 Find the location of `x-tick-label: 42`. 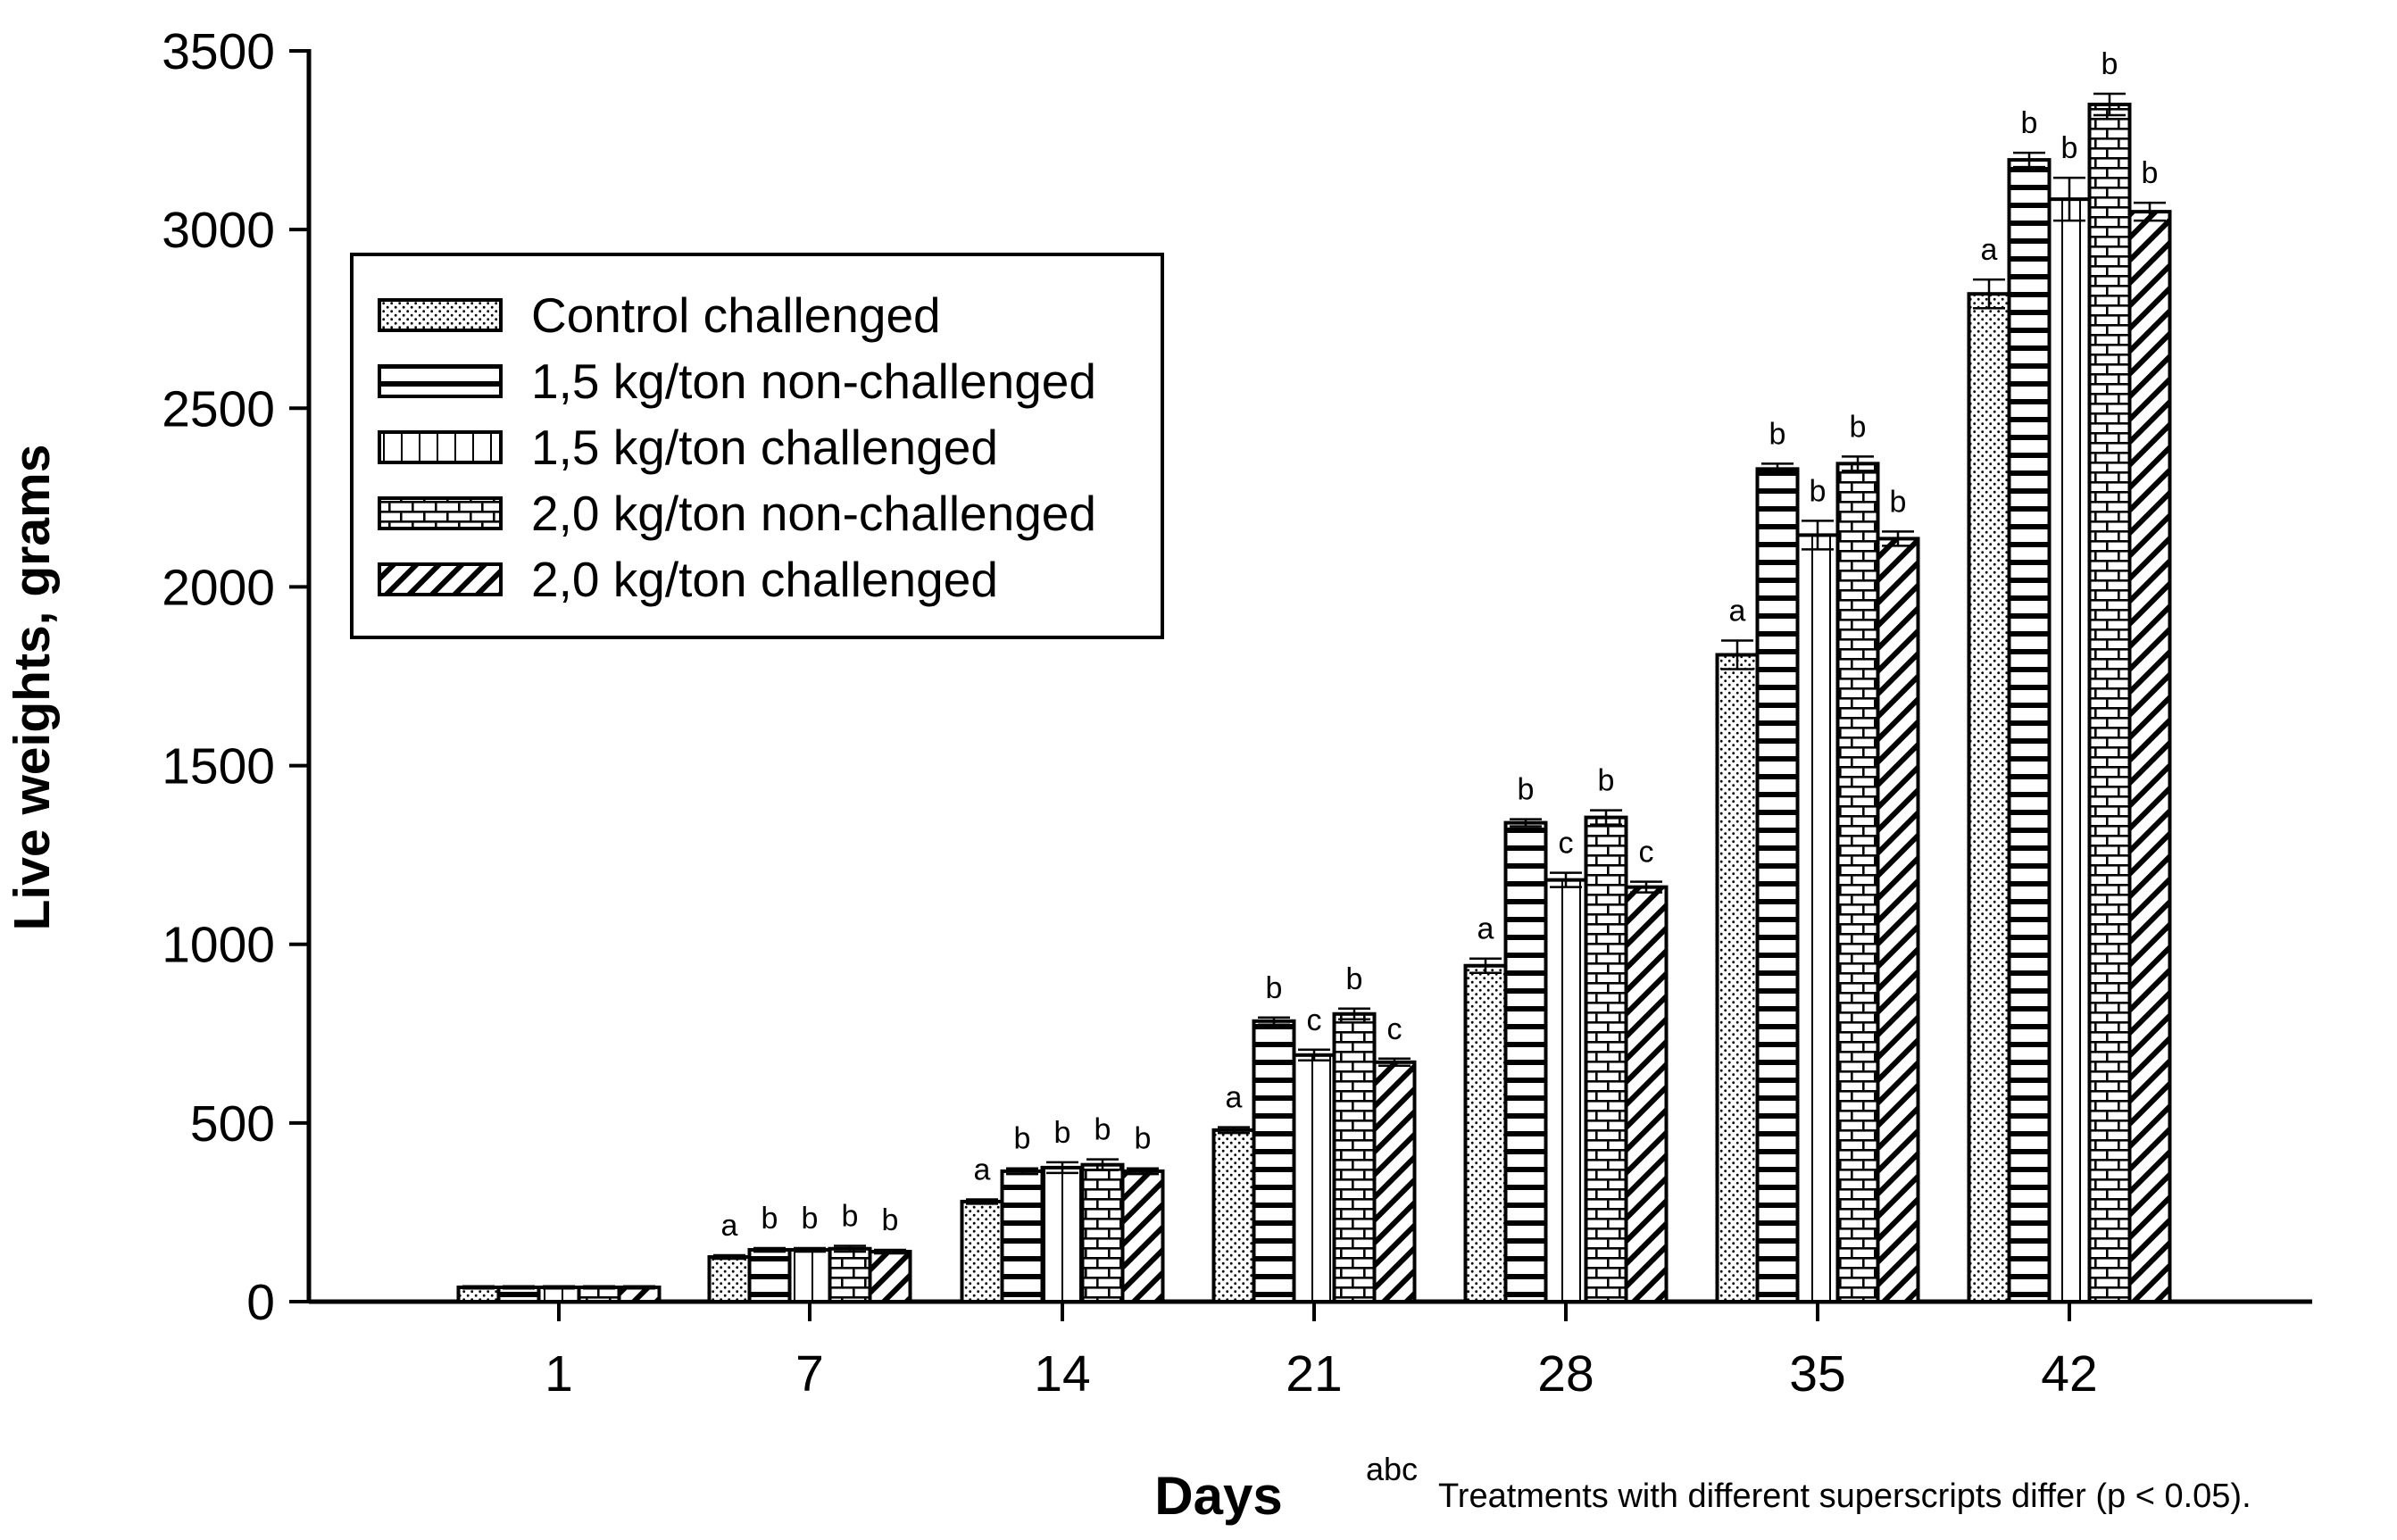

x-tick-label: 42 is located at coordinates (2069, 1374).